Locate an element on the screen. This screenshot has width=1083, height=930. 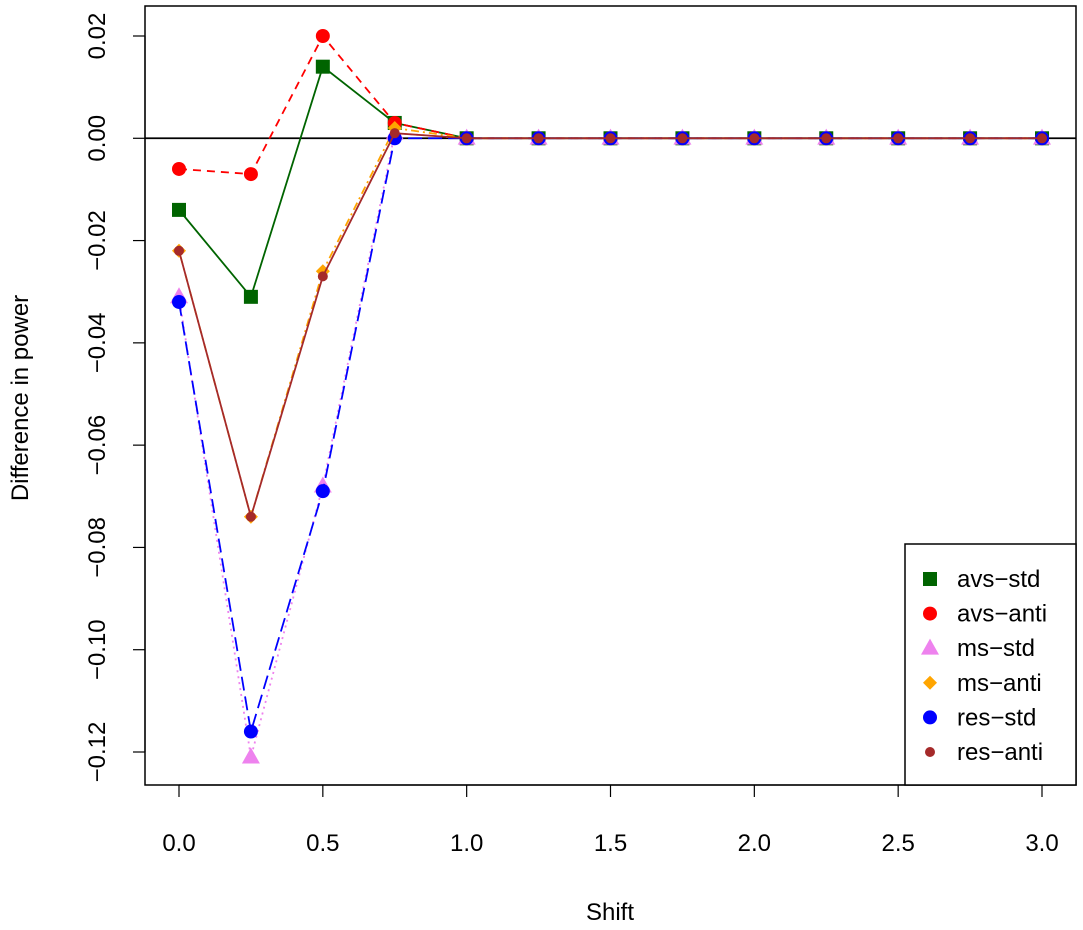
y-tick-label: −0.10 is located at coordinates (97, 649).